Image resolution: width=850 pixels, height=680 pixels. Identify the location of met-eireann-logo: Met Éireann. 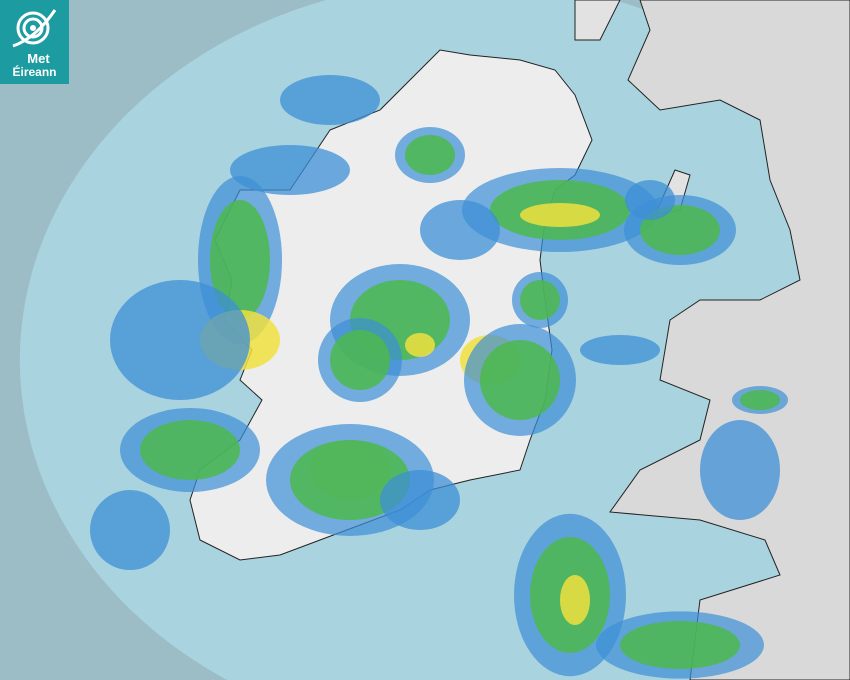
(34, 42).